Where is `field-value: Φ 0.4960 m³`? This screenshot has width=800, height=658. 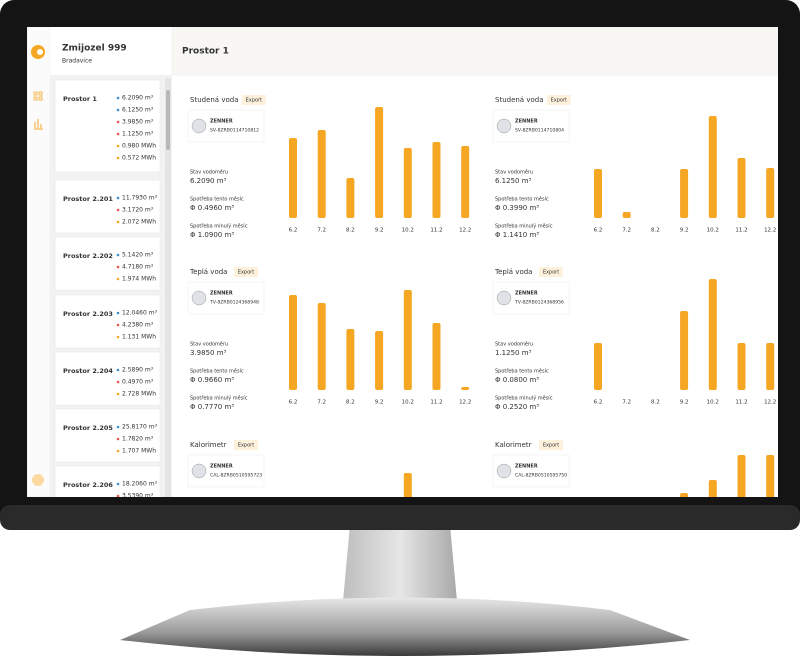 field-value: Φ 0.4960 m³ is located at coordinates (212, 208).